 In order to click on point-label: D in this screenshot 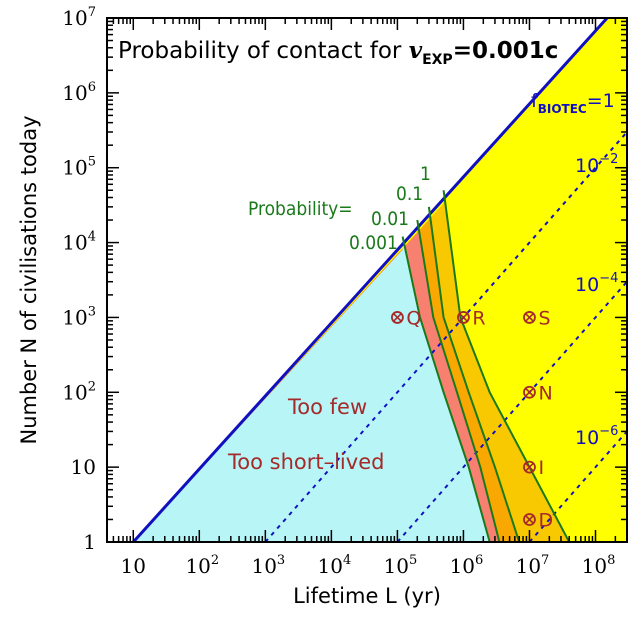, I will do `click(545, 520)`.